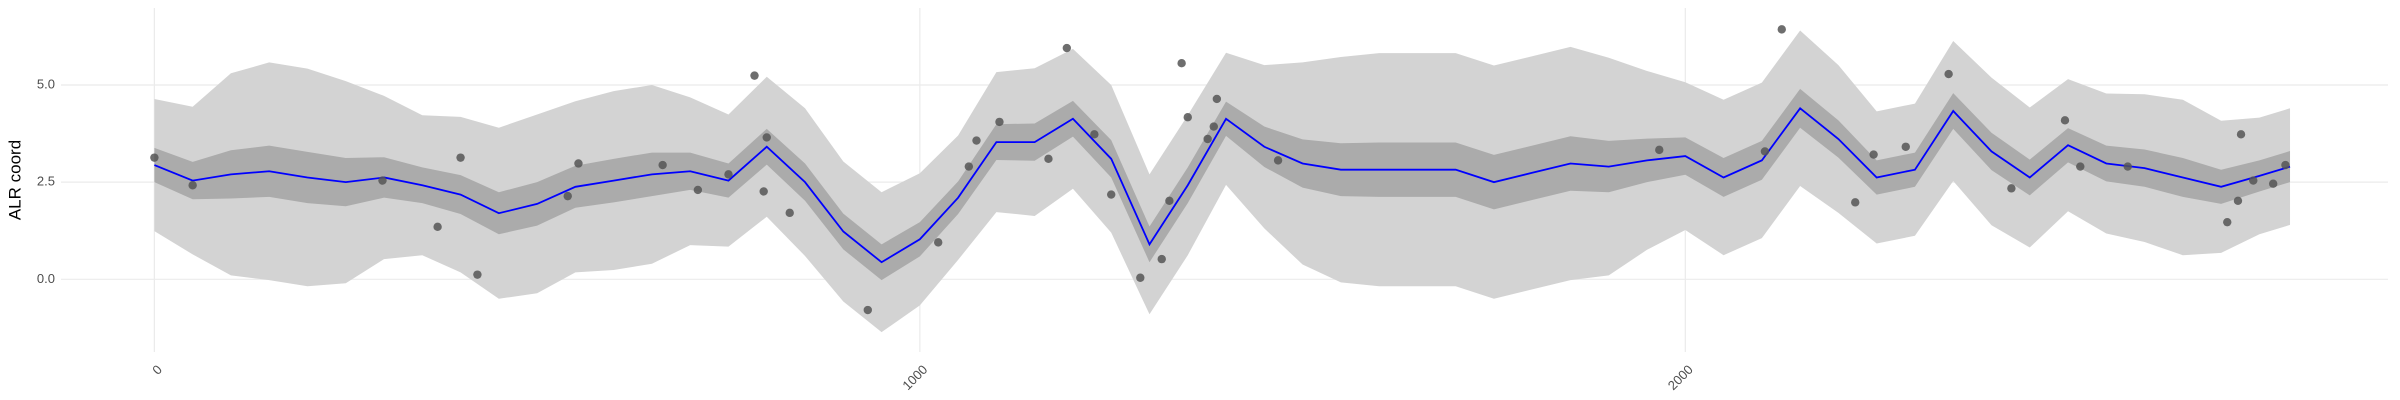 The image size is (2400, 400). I want to click on y-tick-label: 5.0, so click(46, 83).